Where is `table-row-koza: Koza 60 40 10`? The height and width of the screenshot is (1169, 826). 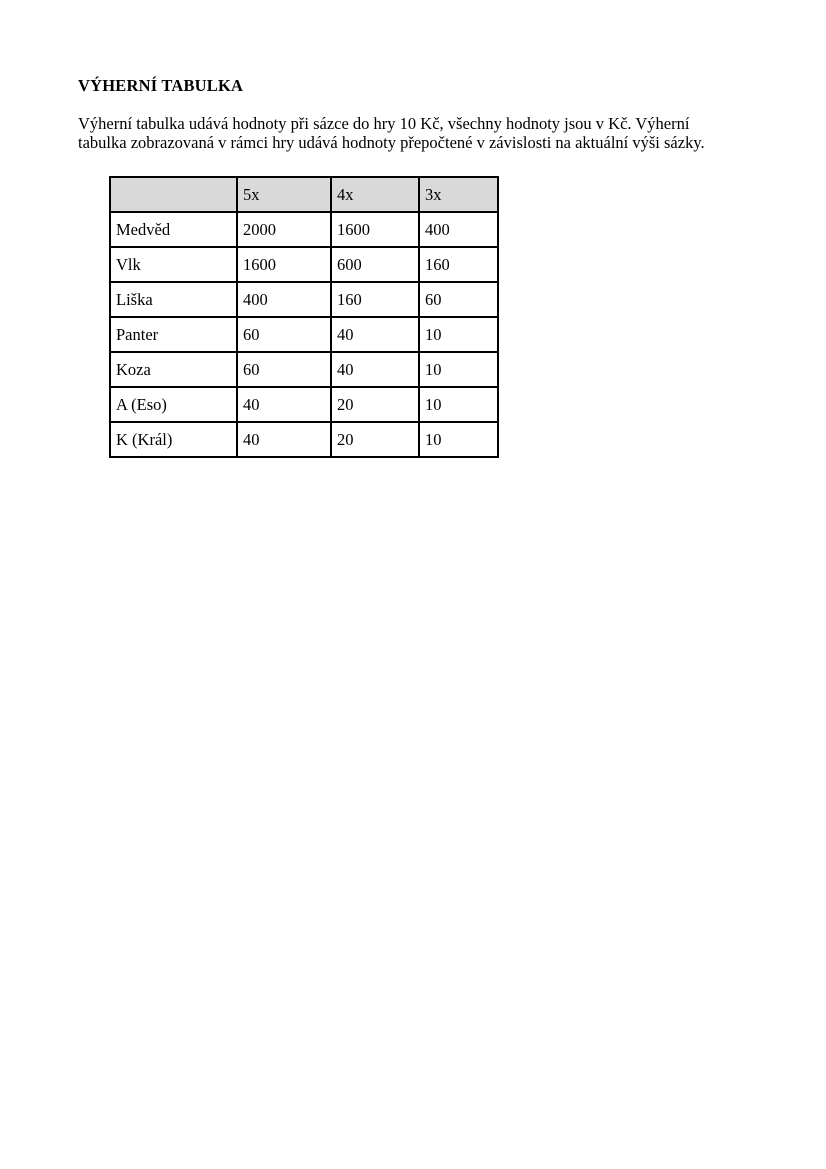
table-row-koza: Koza 60 40 10 is located at coordinates (304, 369).